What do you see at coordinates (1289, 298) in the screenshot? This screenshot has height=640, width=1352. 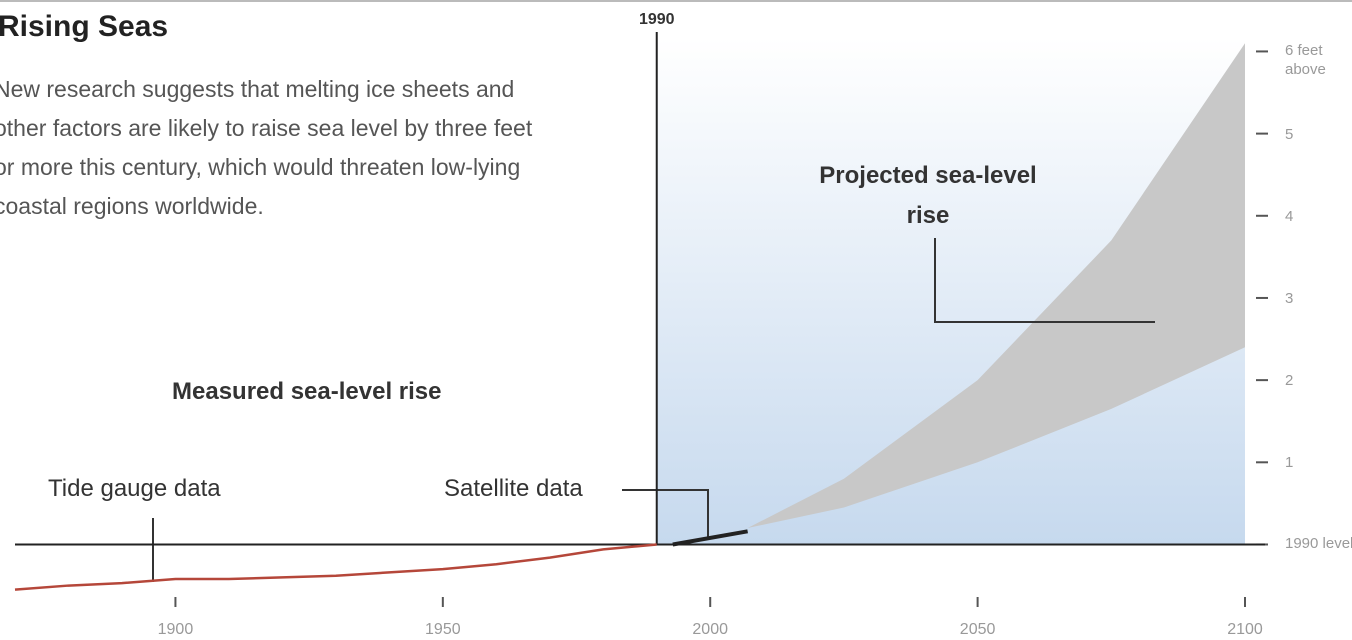 I see `y-tick-label: 3` at bounding box center [1289, 298].